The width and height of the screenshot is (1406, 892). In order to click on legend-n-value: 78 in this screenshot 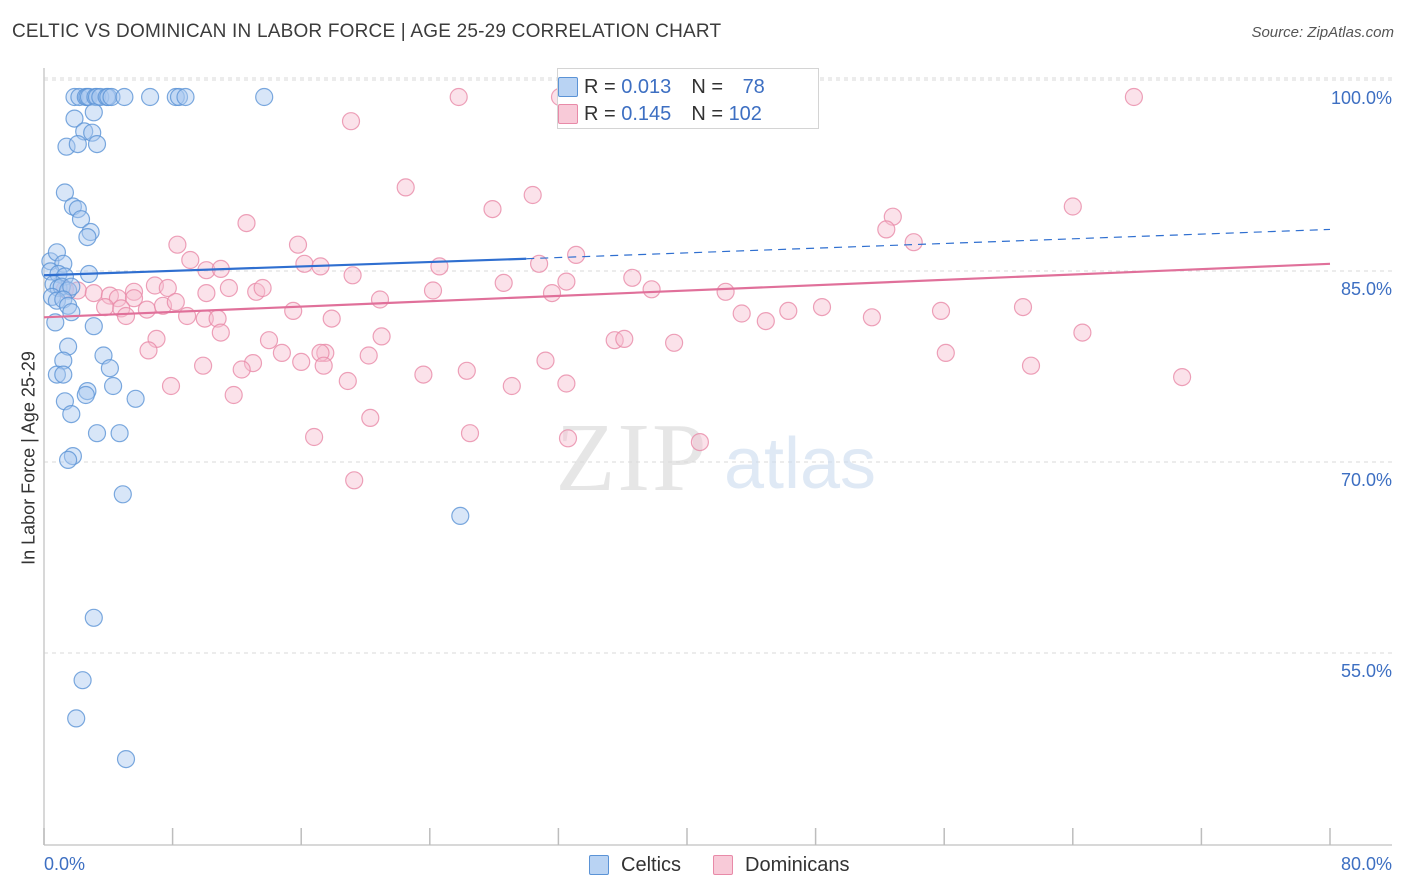, I will do `click(753, 86)`.